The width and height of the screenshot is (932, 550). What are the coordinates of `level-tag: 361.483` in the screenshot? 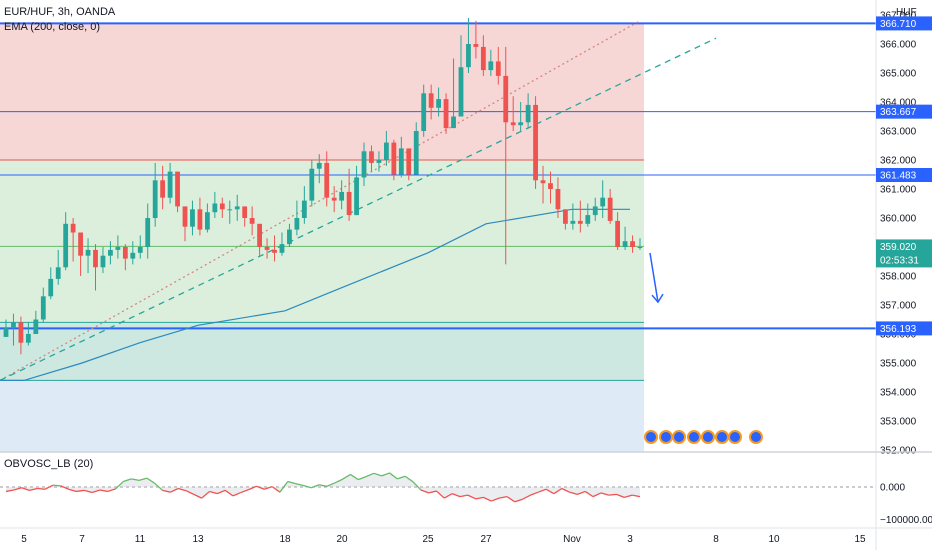 It's located at (904, 174).